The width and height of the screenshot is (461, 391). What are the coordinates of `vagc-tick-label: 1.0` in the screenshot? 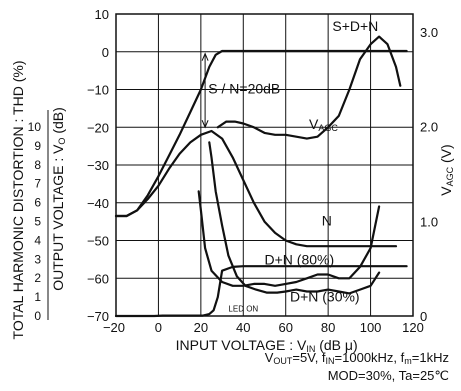 It's located at (429, 221).